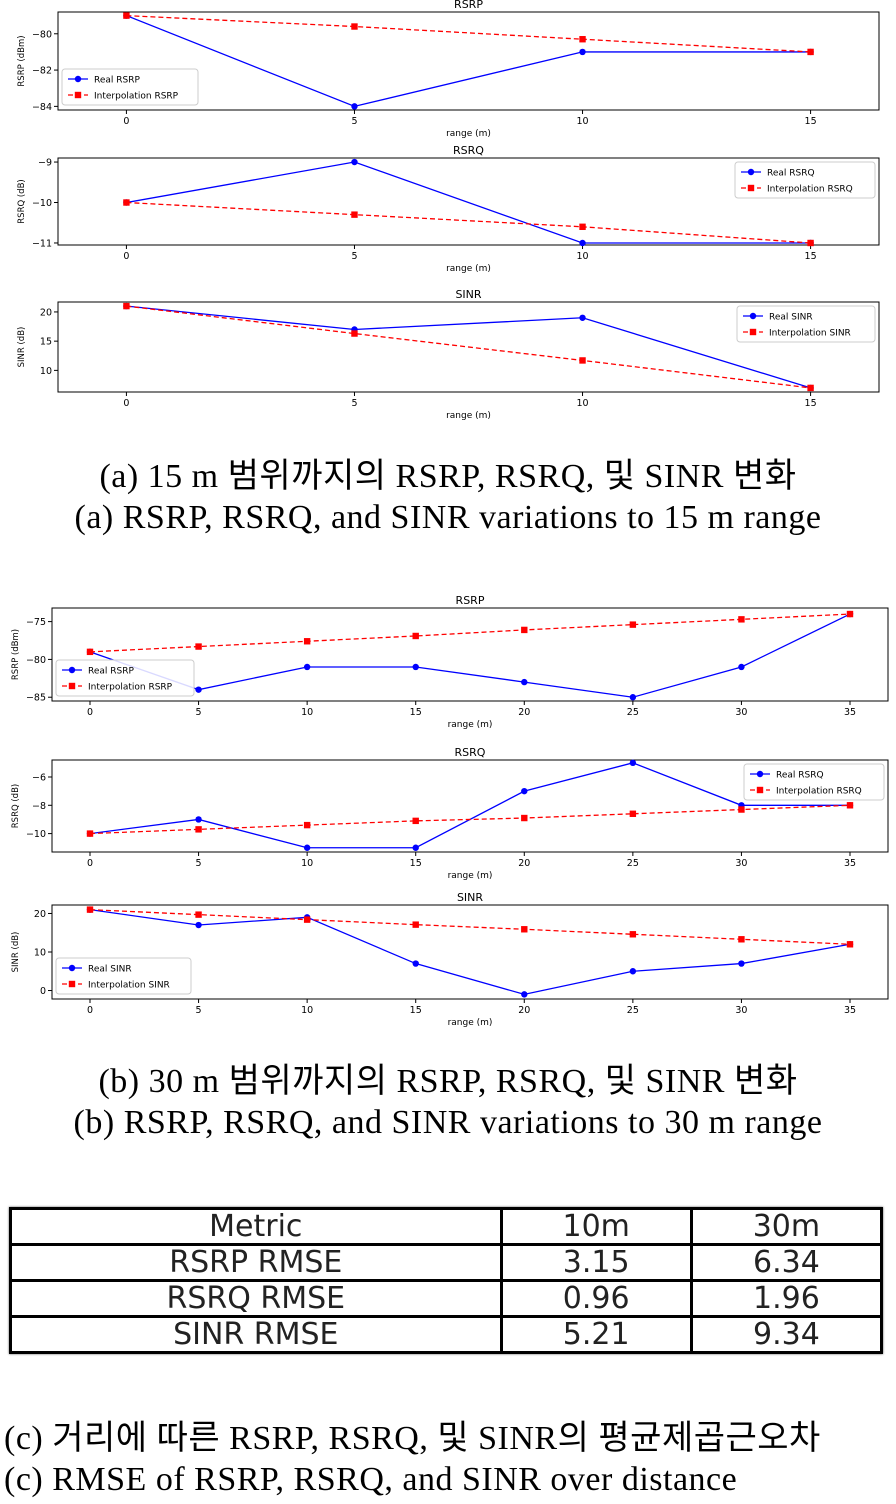 This screenshot has width=896, height=1504. What do you see at coordinates (42, 71) in the screenshot?
I see `y-tick-label: −82` at bounding box center [42, 71].